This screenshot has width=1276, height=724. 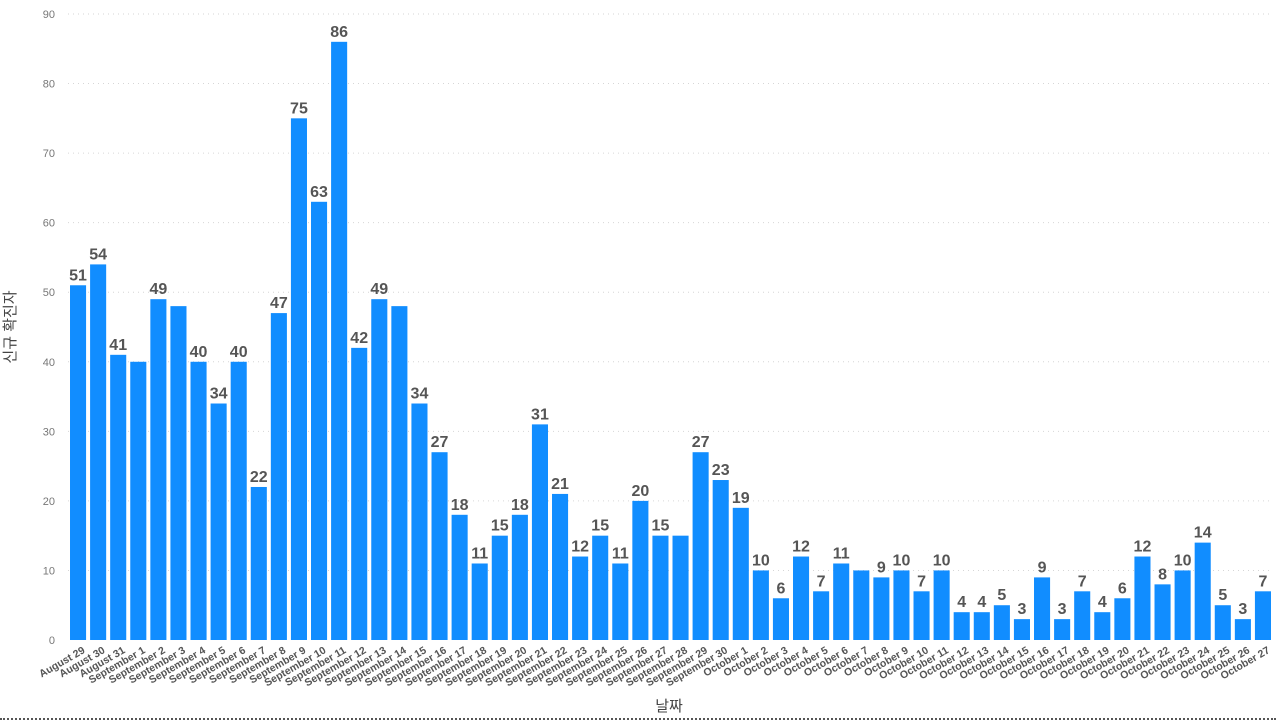 I want to click on y-axis-ticks: 0 10 20 30 40 50 60 70 80 90, so click(x=49, y=328).